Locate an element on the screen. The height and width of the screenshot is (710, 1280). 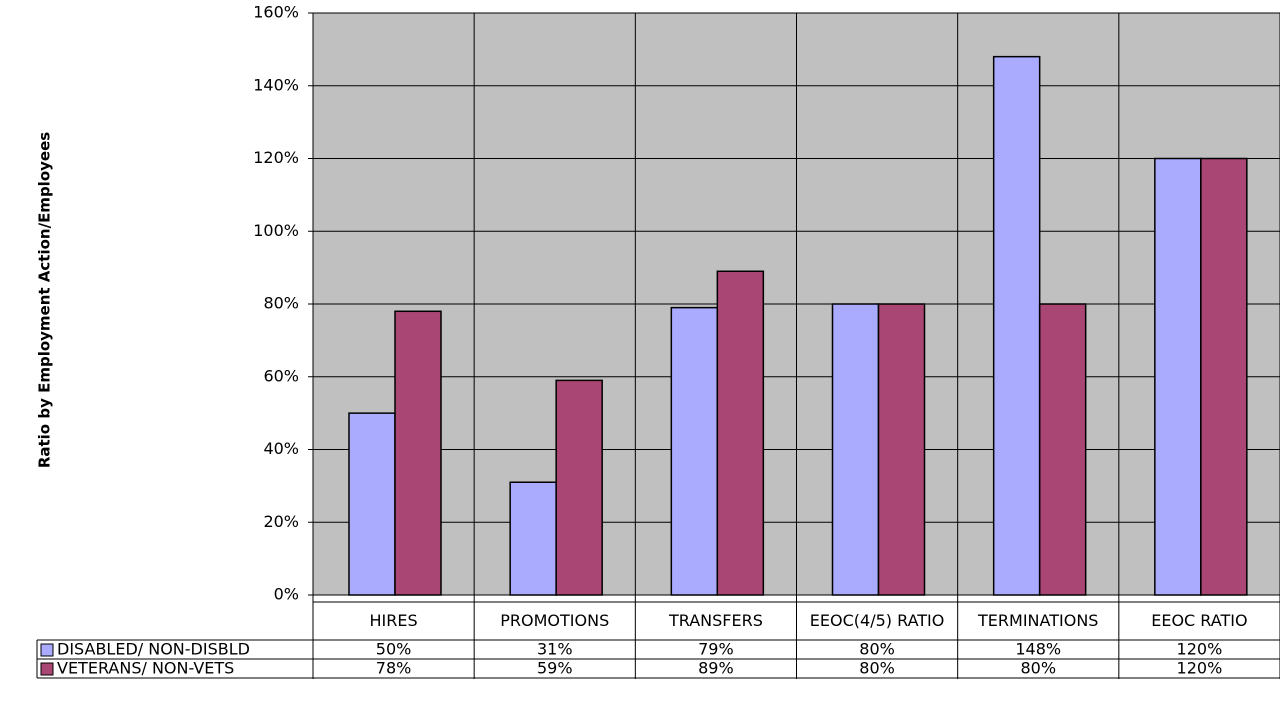
value-label: 50% is located at coordinates (394, 649).